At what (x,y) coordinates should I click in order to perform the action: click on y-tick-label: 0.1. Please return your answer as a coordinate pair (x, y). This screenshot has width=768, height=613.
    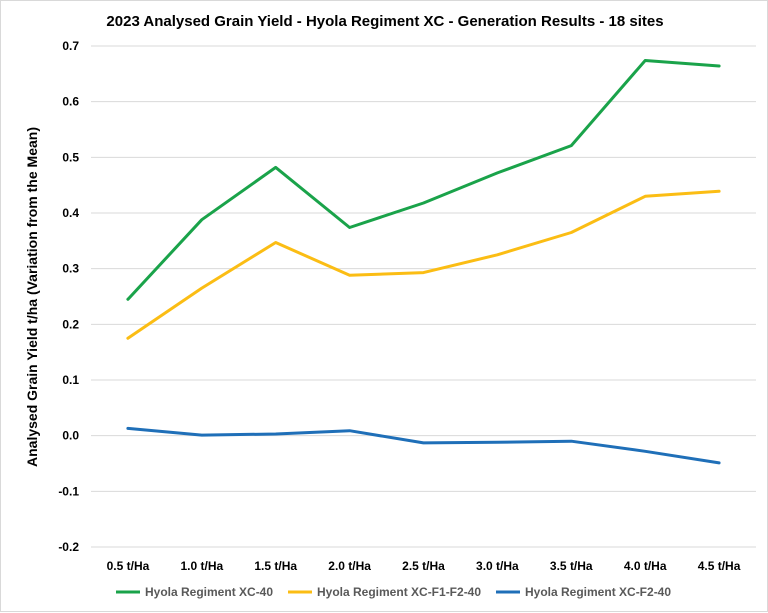
    Looking at the image, I should click on (70, 380).